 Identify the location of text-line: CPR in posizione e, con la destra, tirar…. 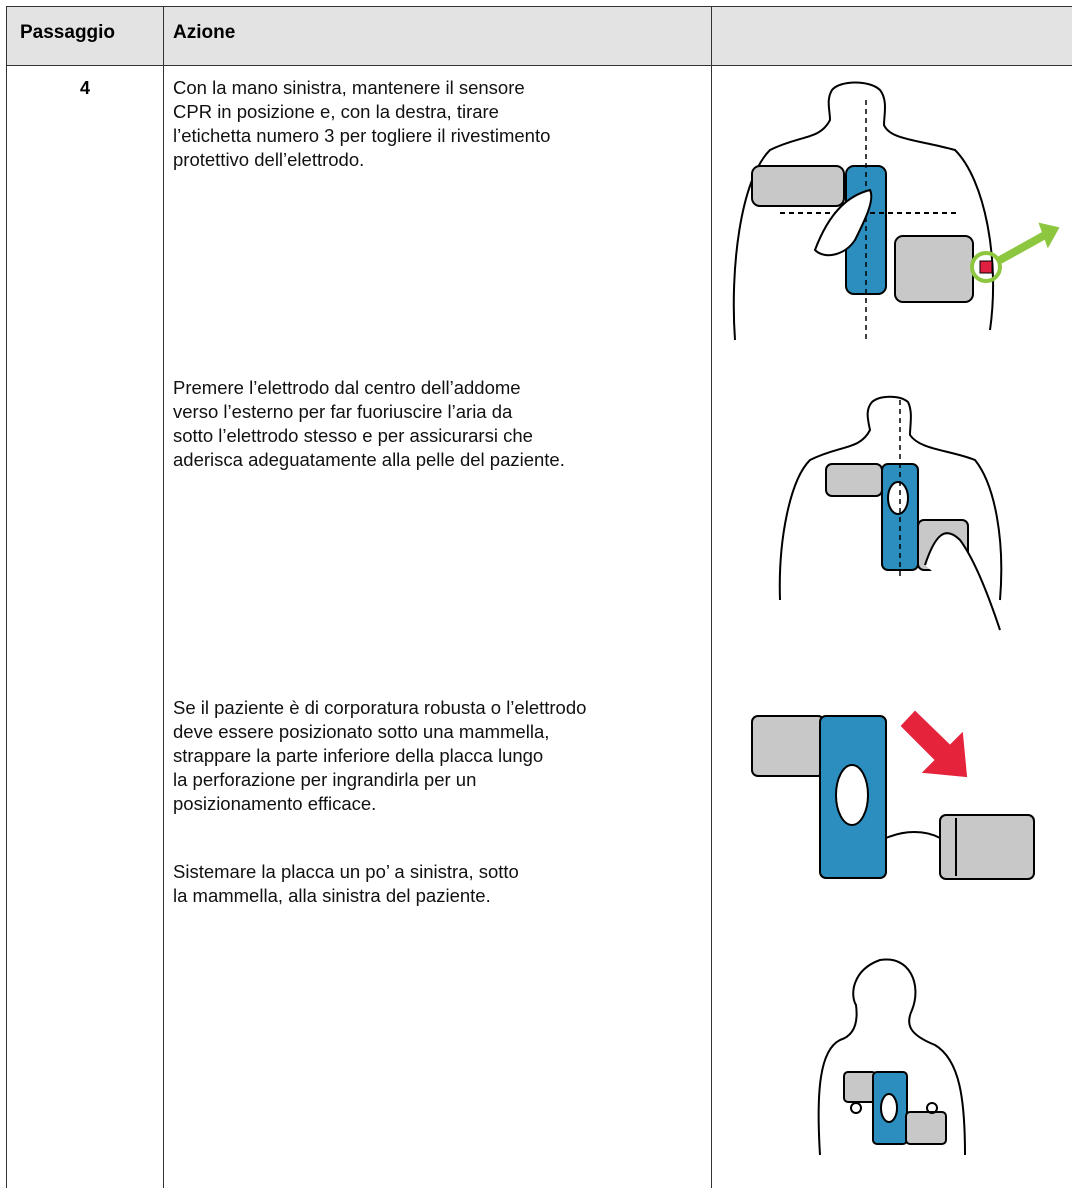
(336, 111).